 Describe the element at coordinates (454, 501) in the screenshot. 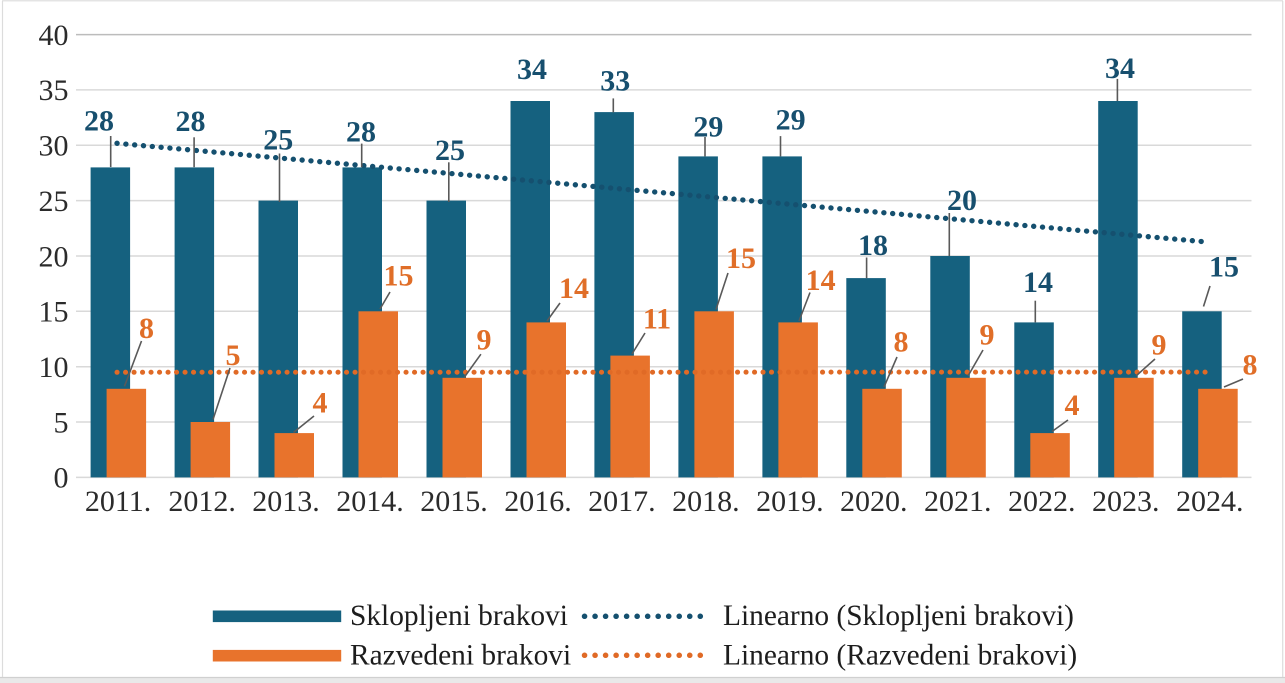

I see `svg-text: 2015.` at that location.